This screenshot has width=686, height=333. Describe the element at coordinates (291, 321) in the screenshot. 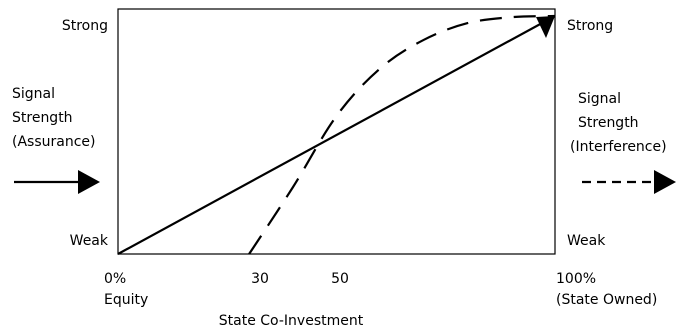

I see `x-axis-title: State Co-Investment` at that location.